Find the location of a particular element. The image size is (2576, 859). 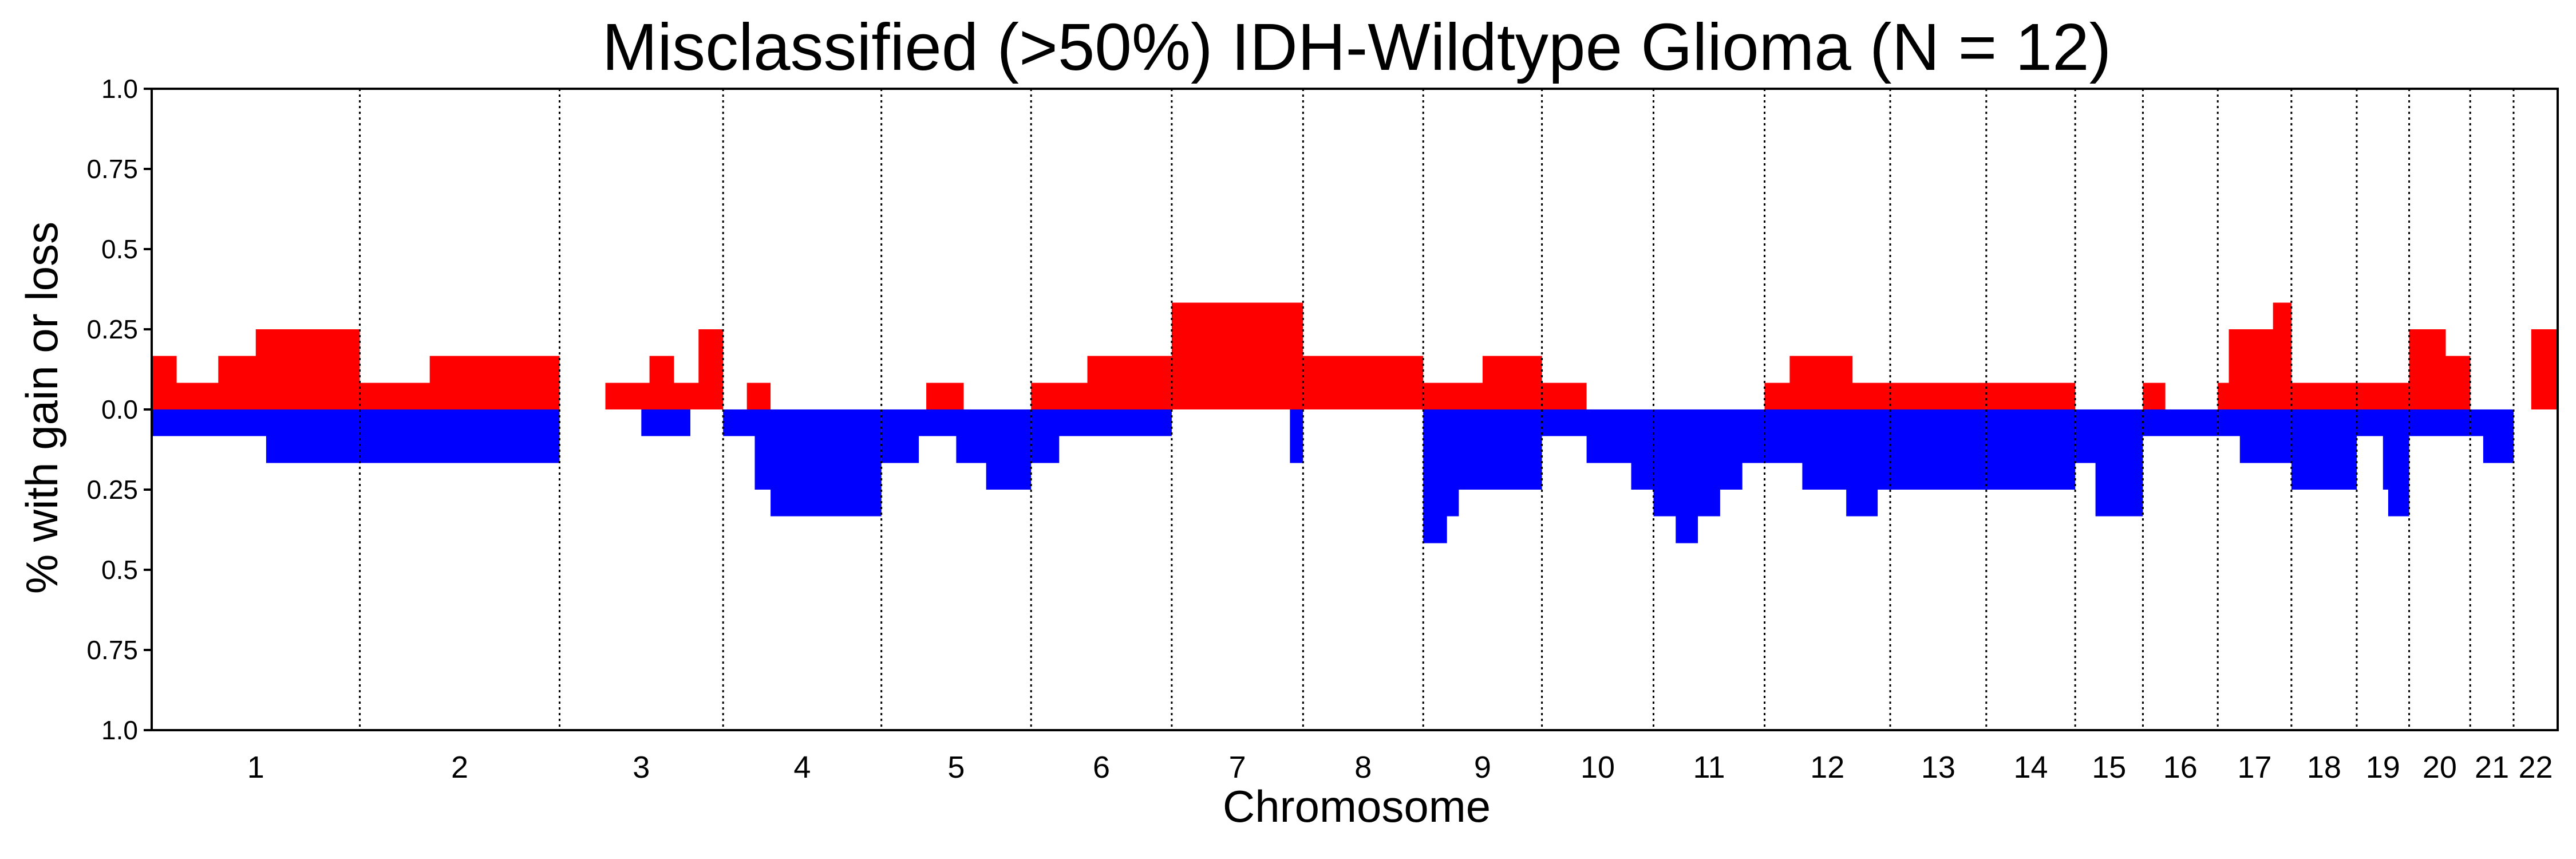

x-tick-label: 17 is located at coordinates (2254, 767).